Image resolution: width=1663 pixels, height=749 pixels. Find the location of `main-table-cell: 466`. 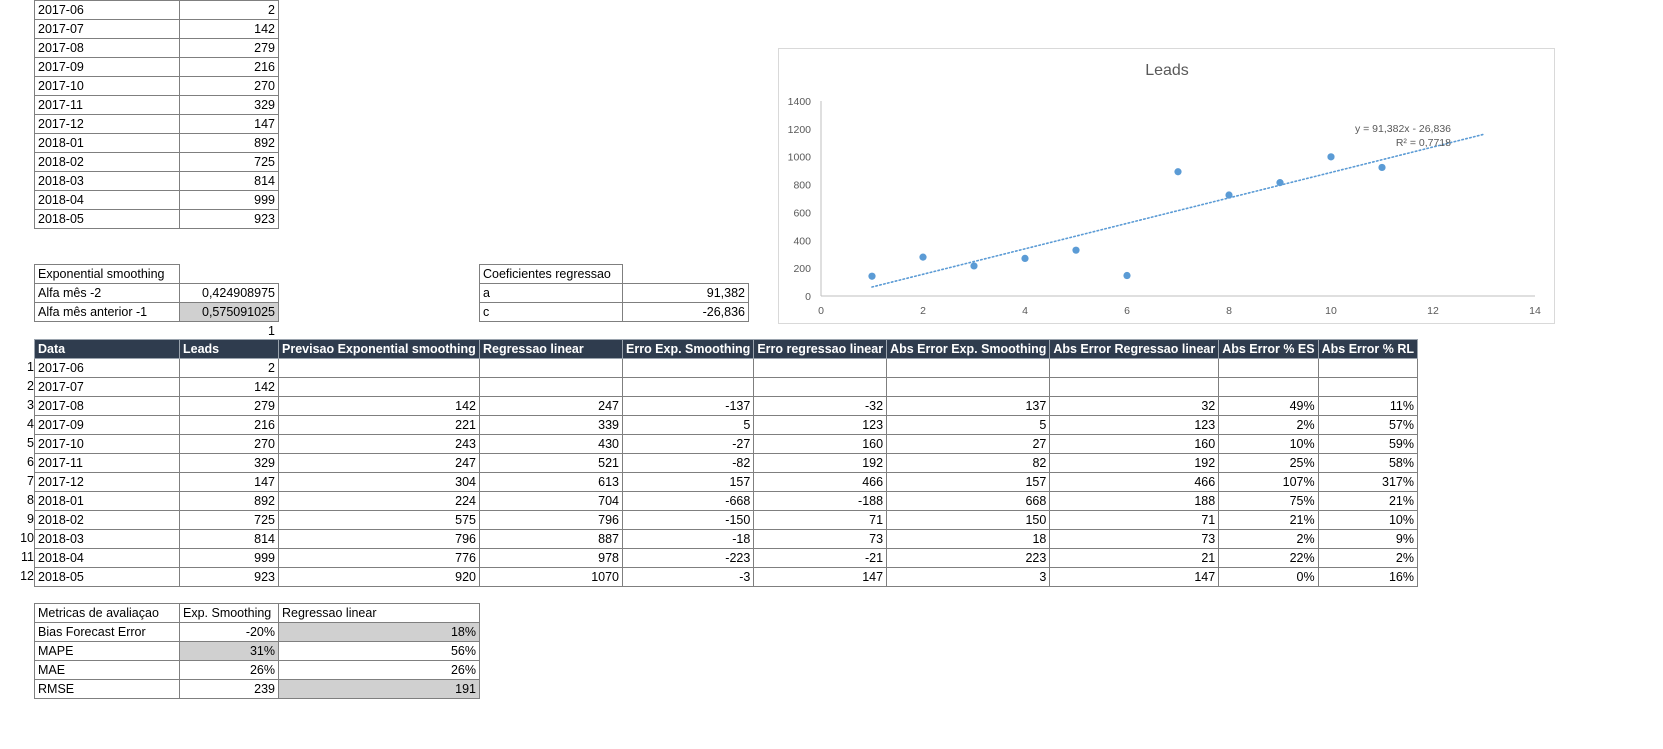

main-table-cell: 466 is located at coordinates (1134, 482).